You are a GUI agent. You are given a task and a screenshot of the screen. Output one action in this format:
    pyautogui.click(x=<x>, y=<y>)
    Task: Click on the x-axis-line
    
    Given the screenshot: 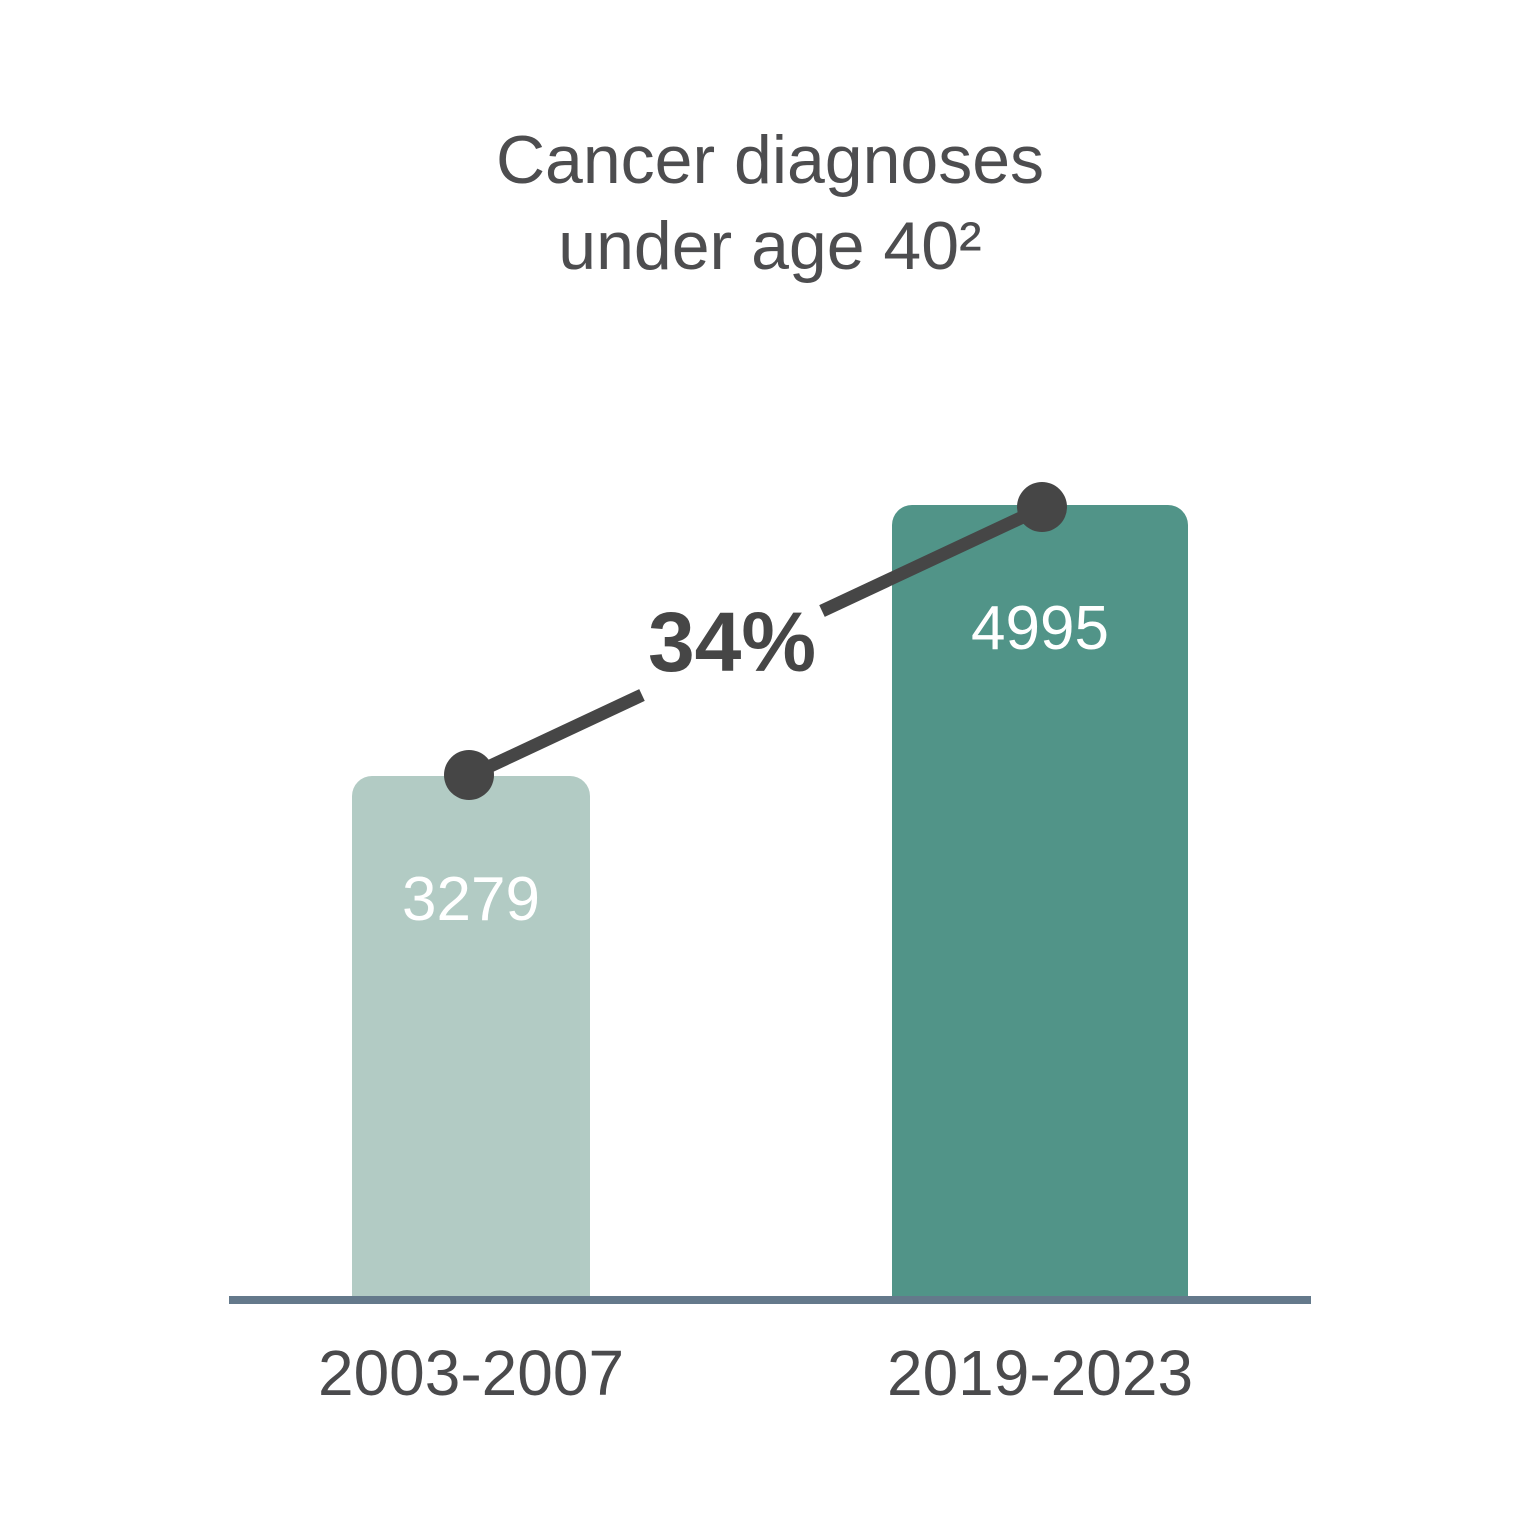 What is the action you would take?
    pyautogui.click(x=770, y=1300)
    